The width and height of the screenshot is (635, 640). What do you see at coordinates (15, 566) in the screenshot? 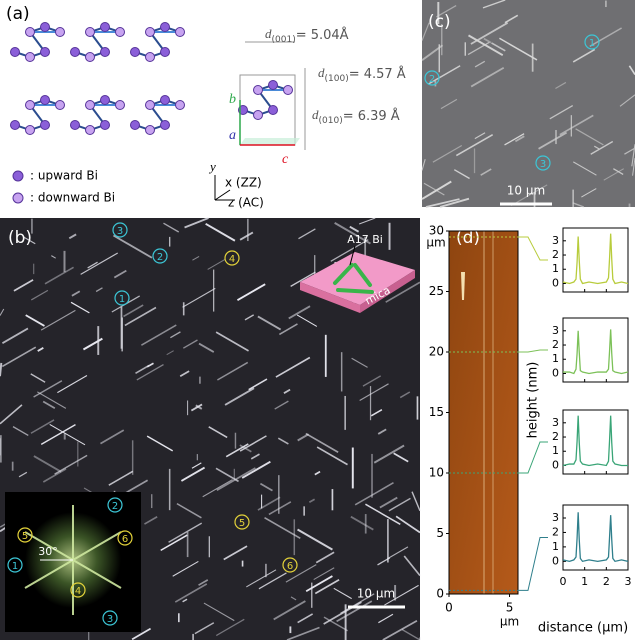
I see `marker-label: 1` at bounding box center [15, 566].